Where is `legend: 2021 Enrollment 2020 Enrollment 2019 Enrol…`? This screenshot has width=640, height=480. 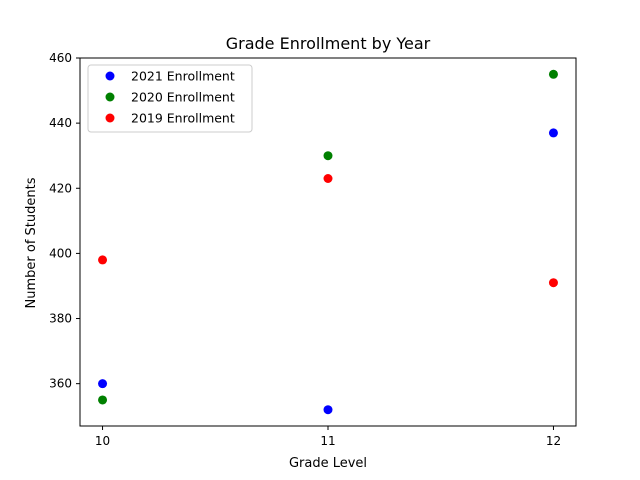 legend: 2021 Enrollment 2020 Enrollment 2019 Enrol… is located at coordinates (170, 98).